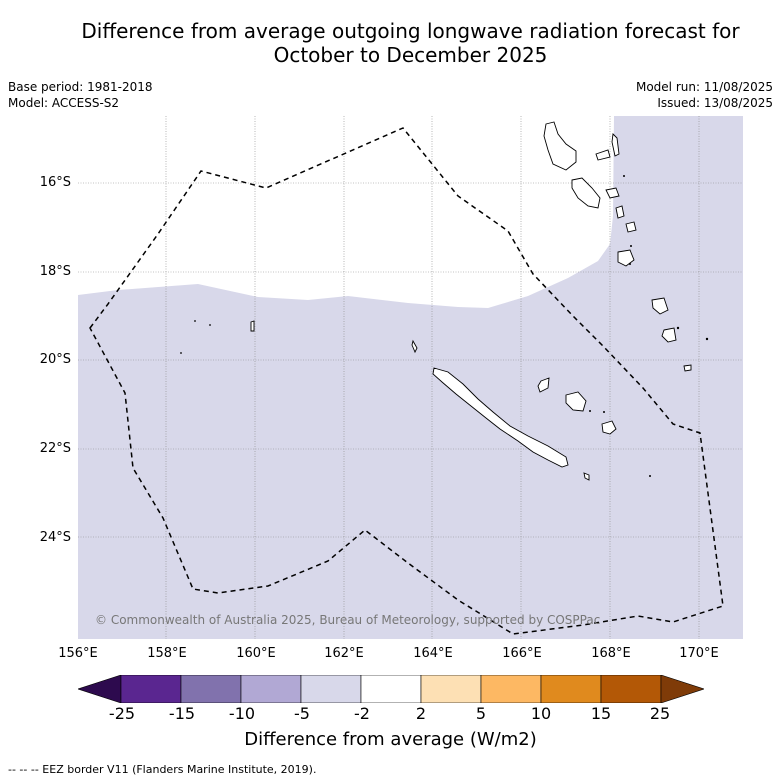 The image size is (781, 781). Describe the element at coordinates (631, 227) in the screenshot. I see `efate` at that location.